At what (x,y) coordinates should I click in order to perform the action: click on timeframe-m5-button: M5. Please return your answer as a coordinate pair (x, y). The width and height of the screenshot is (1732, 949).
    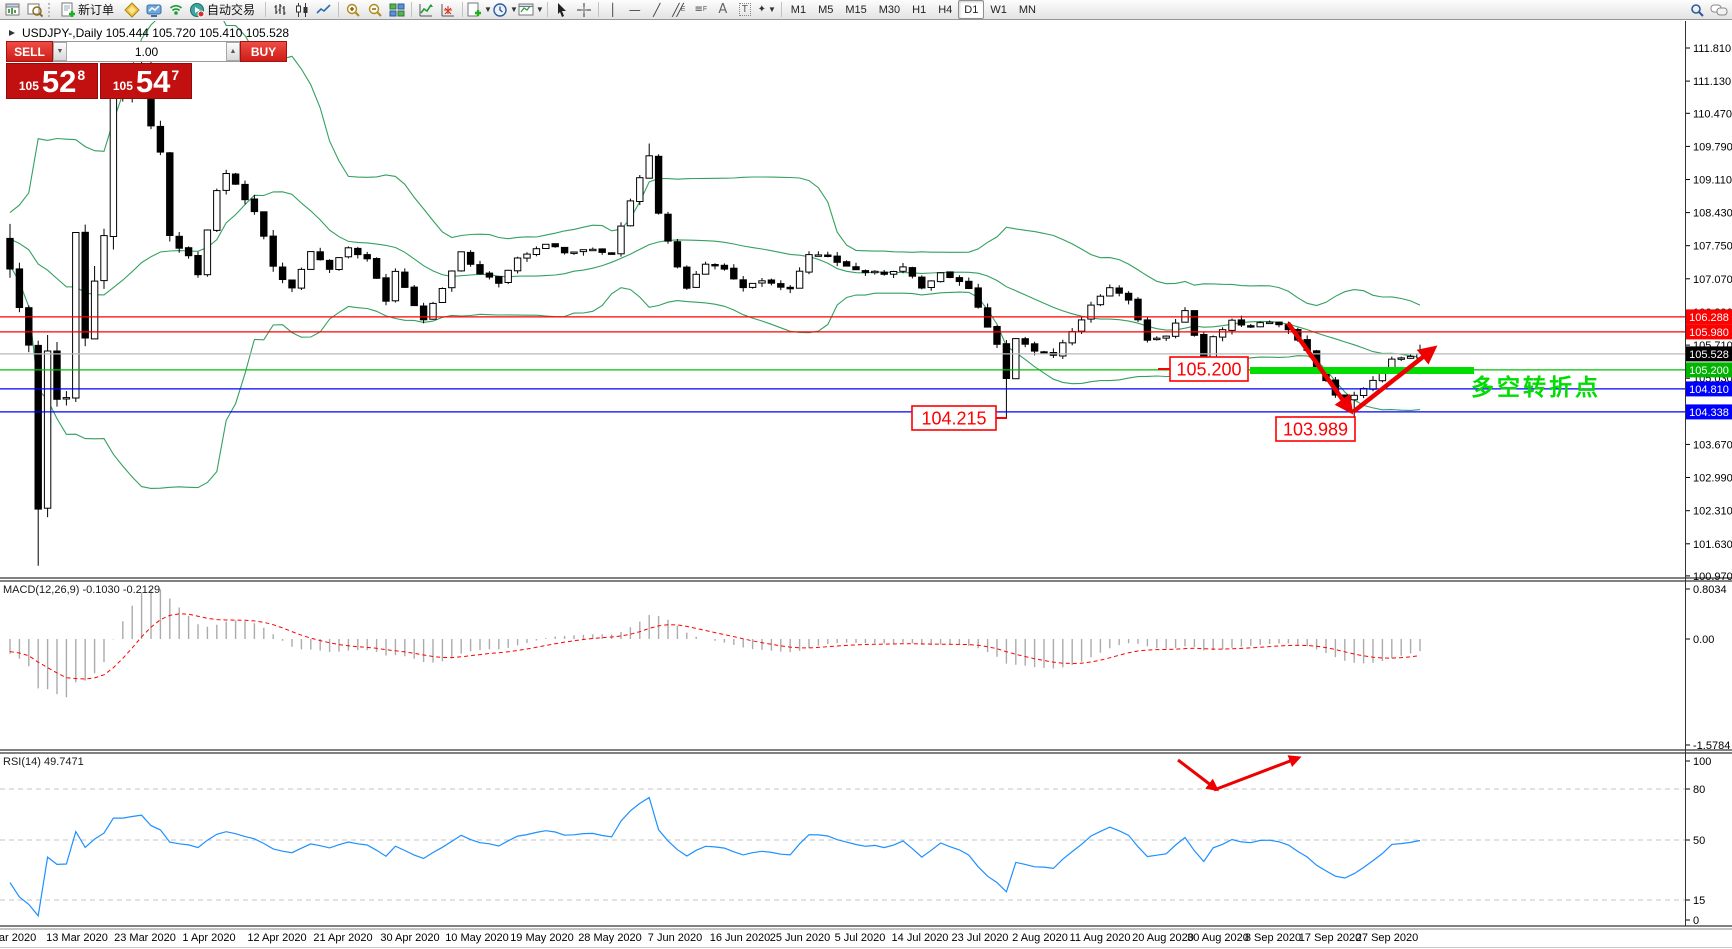
    Looking at the image, I should click on (826, 9).